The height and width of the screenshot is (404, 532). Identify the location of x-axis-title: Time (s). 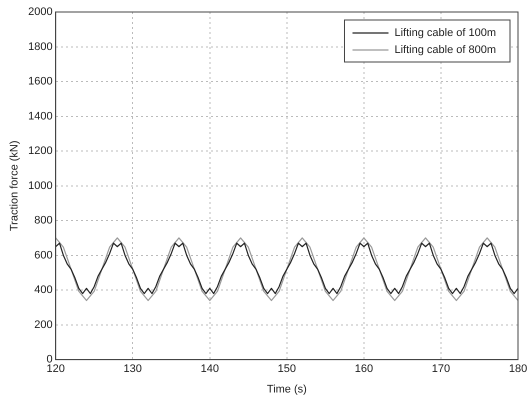
(286, 389).